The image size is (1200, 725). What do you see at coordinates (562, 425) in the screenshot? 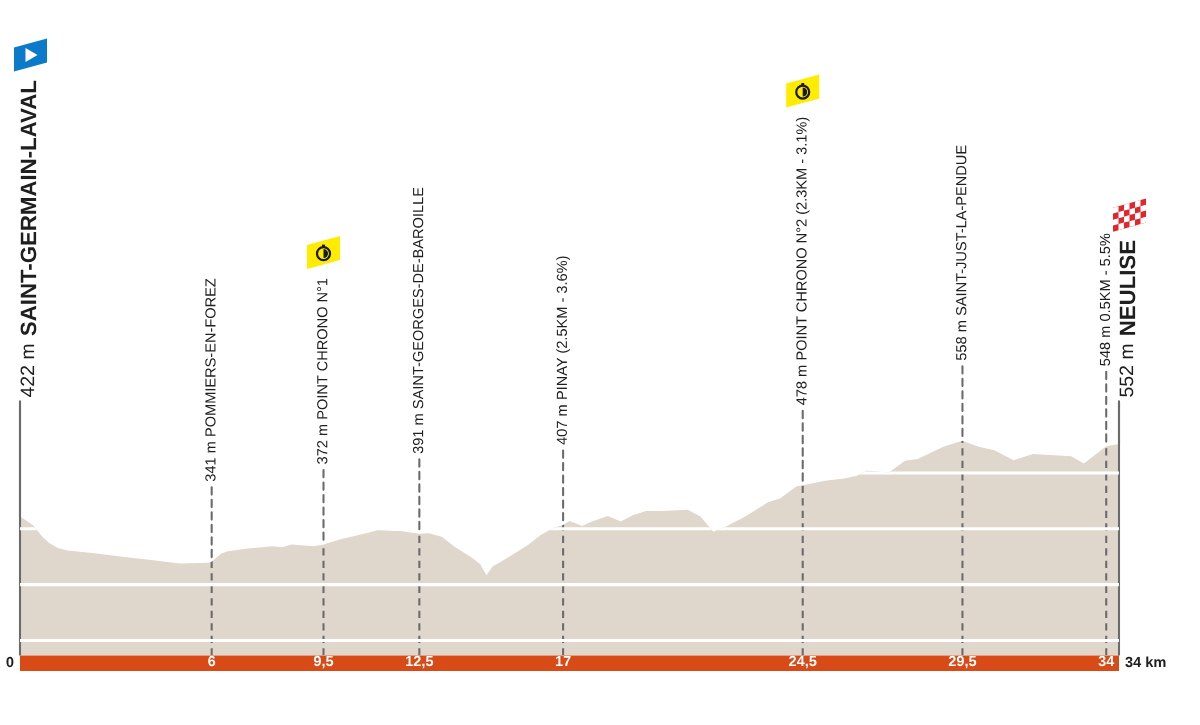
I see `data-label: 407 m` at bounding box center [562, 425].